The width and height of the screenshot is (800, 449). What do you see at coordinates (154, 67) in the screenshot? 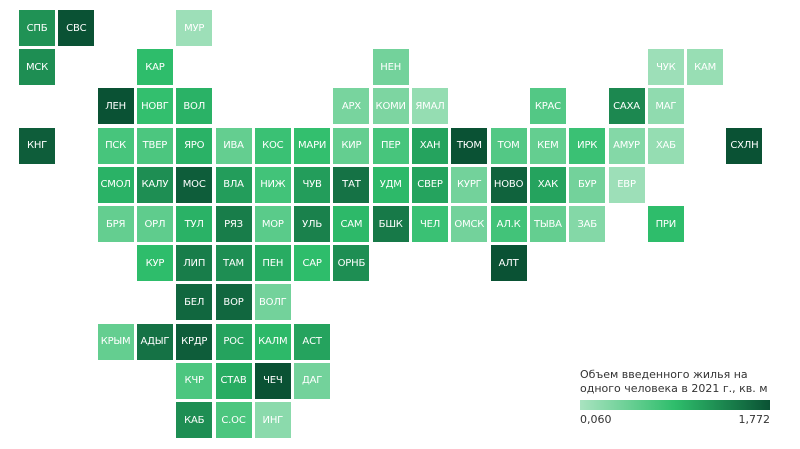
I see `region-tile-4: КАР` at bounding box center [154, 67].